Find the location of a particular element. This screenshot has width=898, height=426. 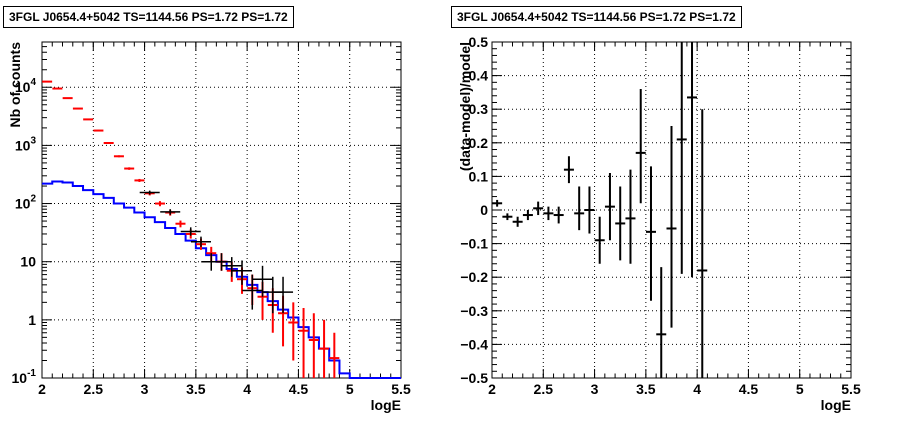

left-y-tick-label: 10⁻¹ is located at coordinates (24, 377).